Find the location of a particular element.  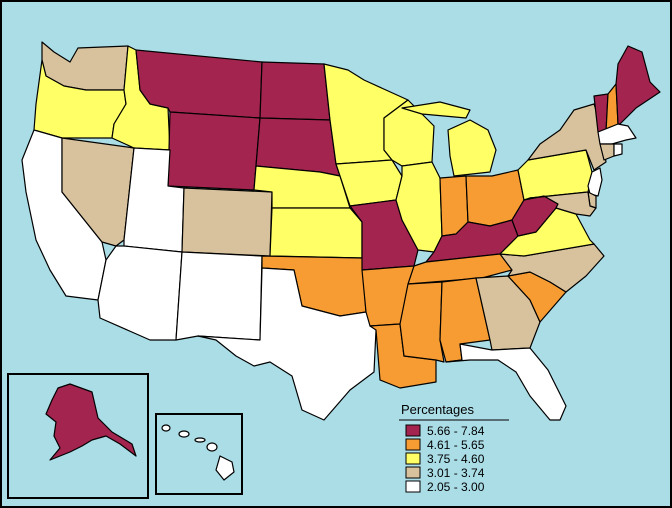

alaska-inset-frame is located at coordinates (78, 436).